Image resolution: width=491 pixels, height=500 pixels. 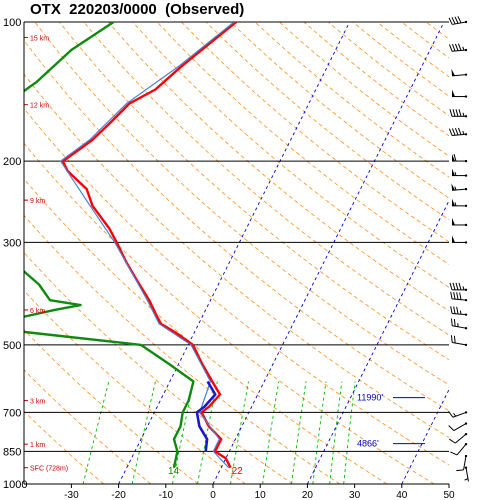 What do you see at coordinates (12, 346) in the screenshot?
I see `pressure-tick-label: 500` at bounding box center [12, 346].